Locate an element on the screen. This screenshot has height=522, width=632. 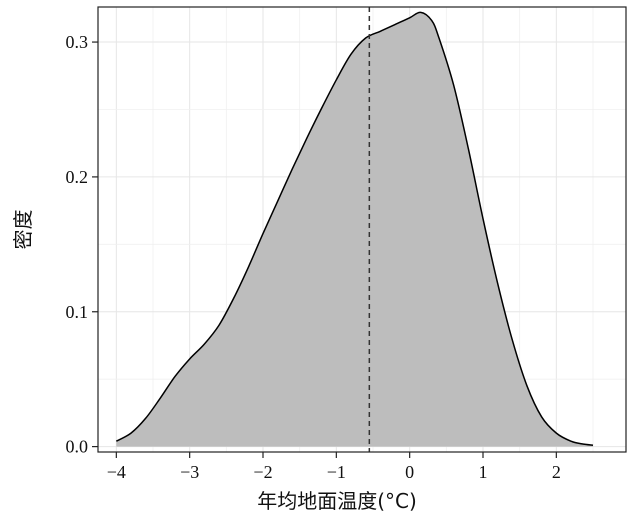
x-tick-label: 1 is located at coordinates (483, 472).